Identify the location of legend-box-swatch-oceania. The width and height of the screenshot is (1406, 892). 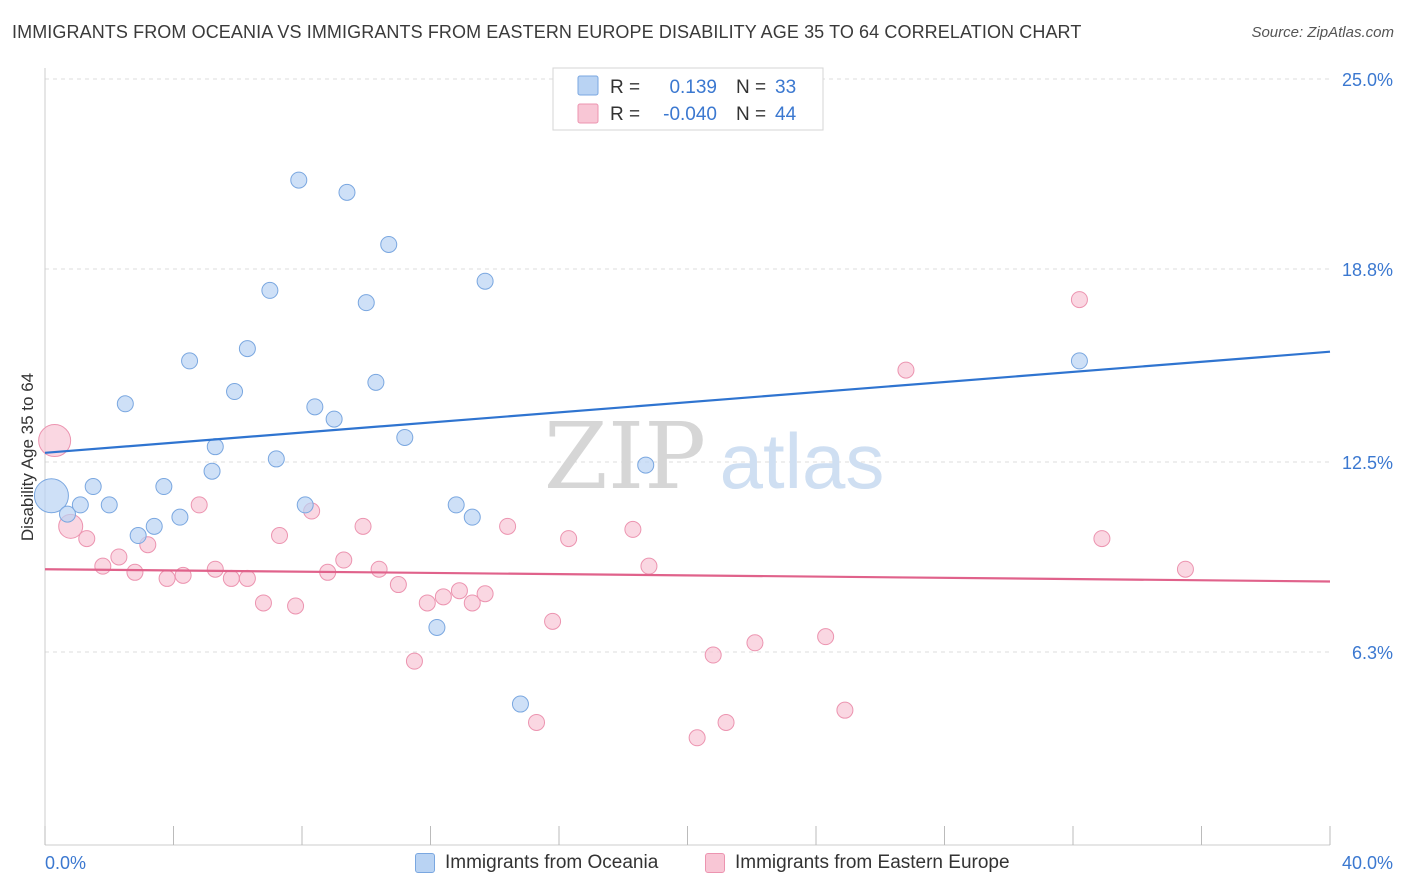
(588, 85).